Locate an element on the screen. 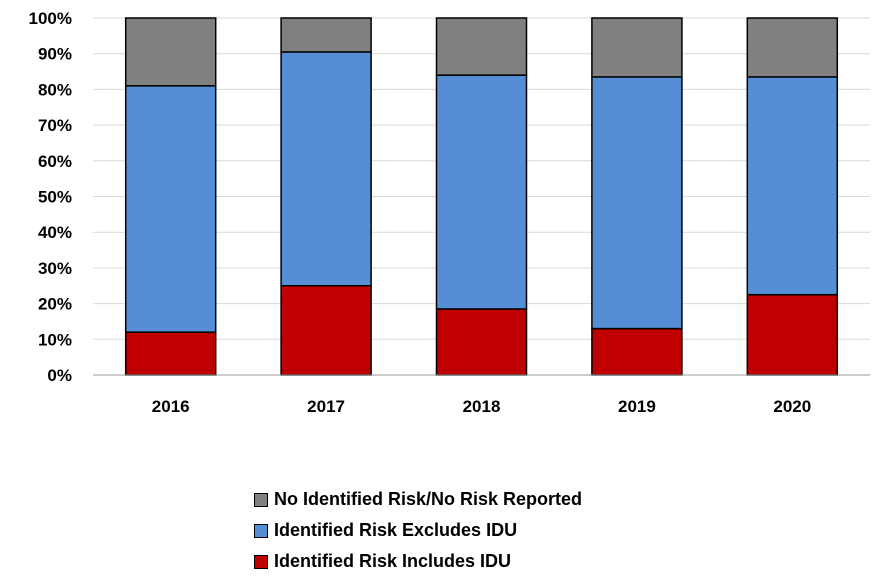 The width and height of the screenshot is (888, 577). legend-item: No Identified Risk/No Risk Reported is located at coordinates (418, 499).